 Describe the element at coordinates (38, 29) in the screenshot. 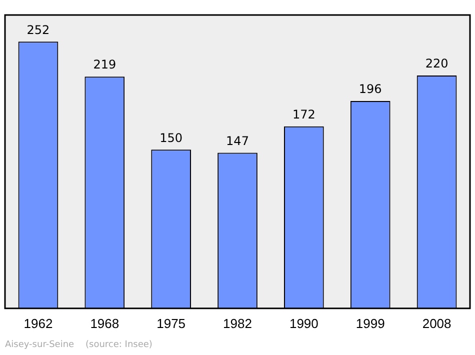

I see `data-label: 252` at that location.